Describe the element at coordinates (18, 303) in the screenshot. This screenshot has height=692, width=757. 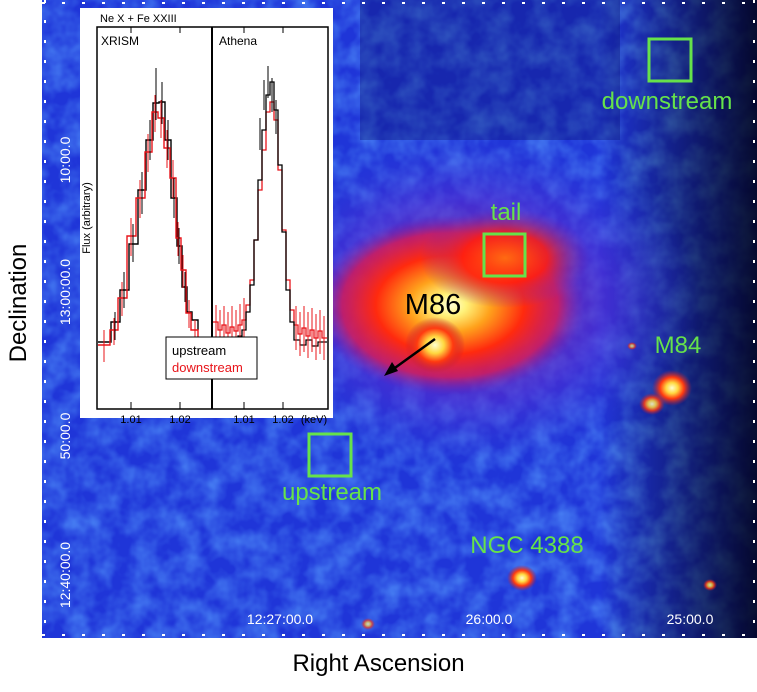
I see `y-axis-title: Declination` at that location.